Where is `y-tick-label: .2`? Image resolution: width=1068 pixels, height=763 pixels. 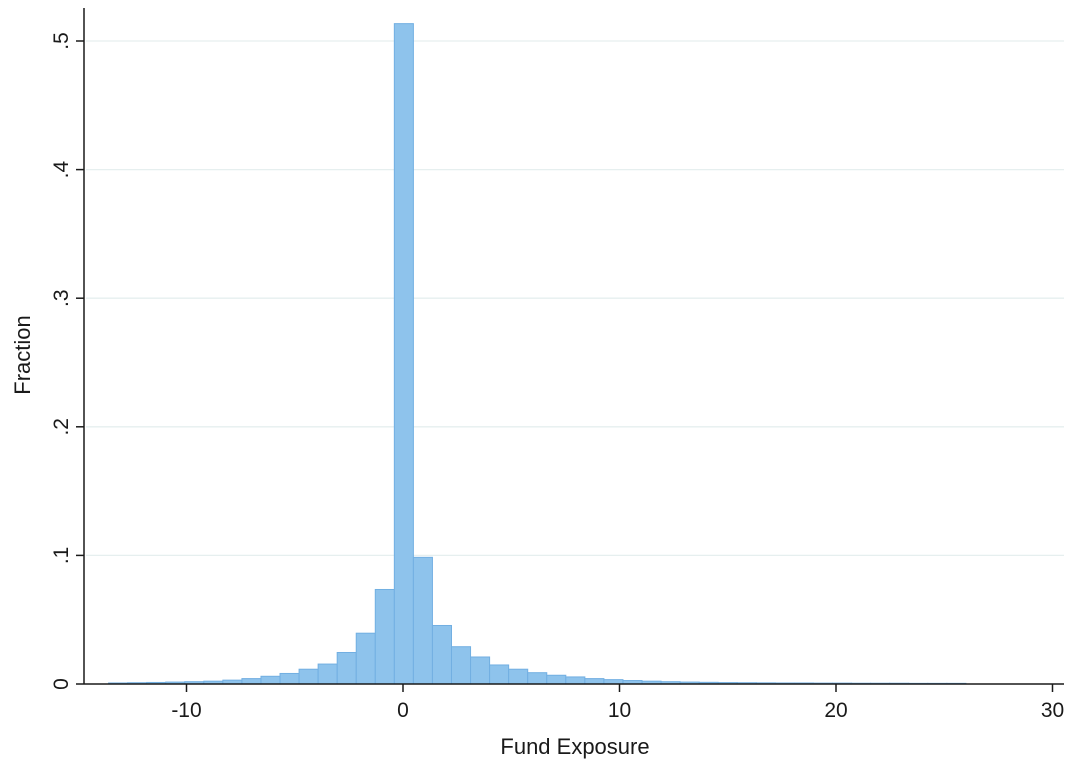 y-tick-label: .2 is located at coordinates (61, 427).